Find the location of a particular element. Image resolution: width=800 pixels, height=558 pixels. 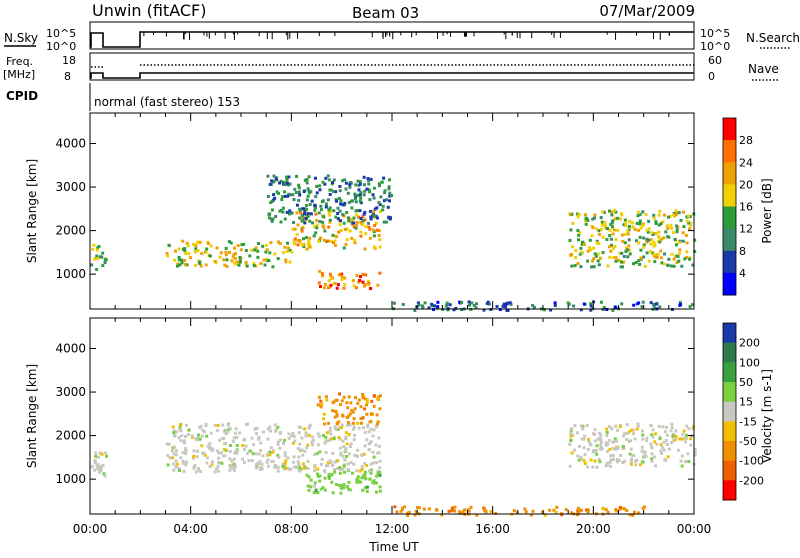

freq-tick-top: 18 is located at coordinates (69, 60).